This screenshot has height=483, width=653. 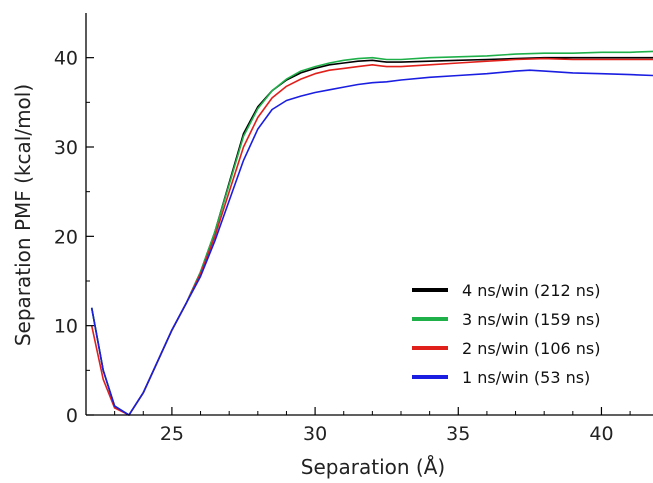 What do you see at coordinates (531, 290) in the screenshot?
I see `legend-label-1: 4 ns/win (212 ns)` at bounding box center [531, 290].